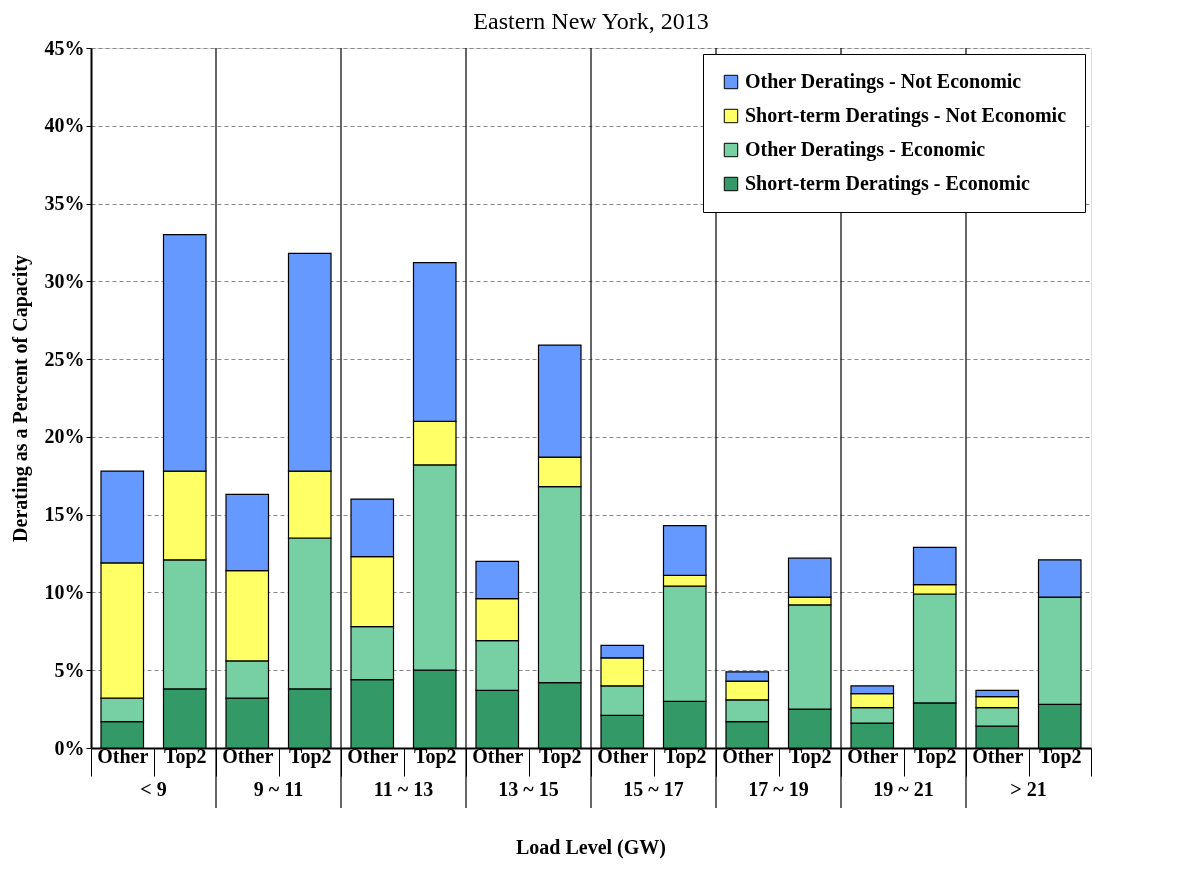 Image resolution: width=1200 pixels, height=892 pixels. I want to click on y-tick-label: 25%, so click(64, 358).